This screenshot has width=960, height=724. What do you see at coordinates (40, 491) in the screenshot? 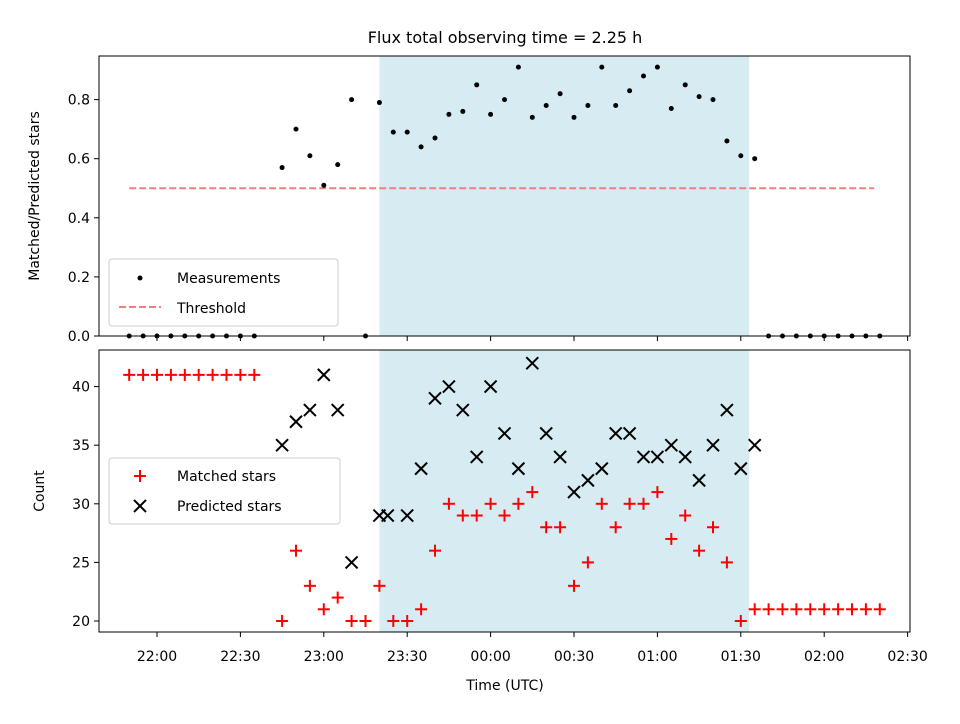
I see `bottom-y-axis-label: Count` at bounding box center [40, 491].